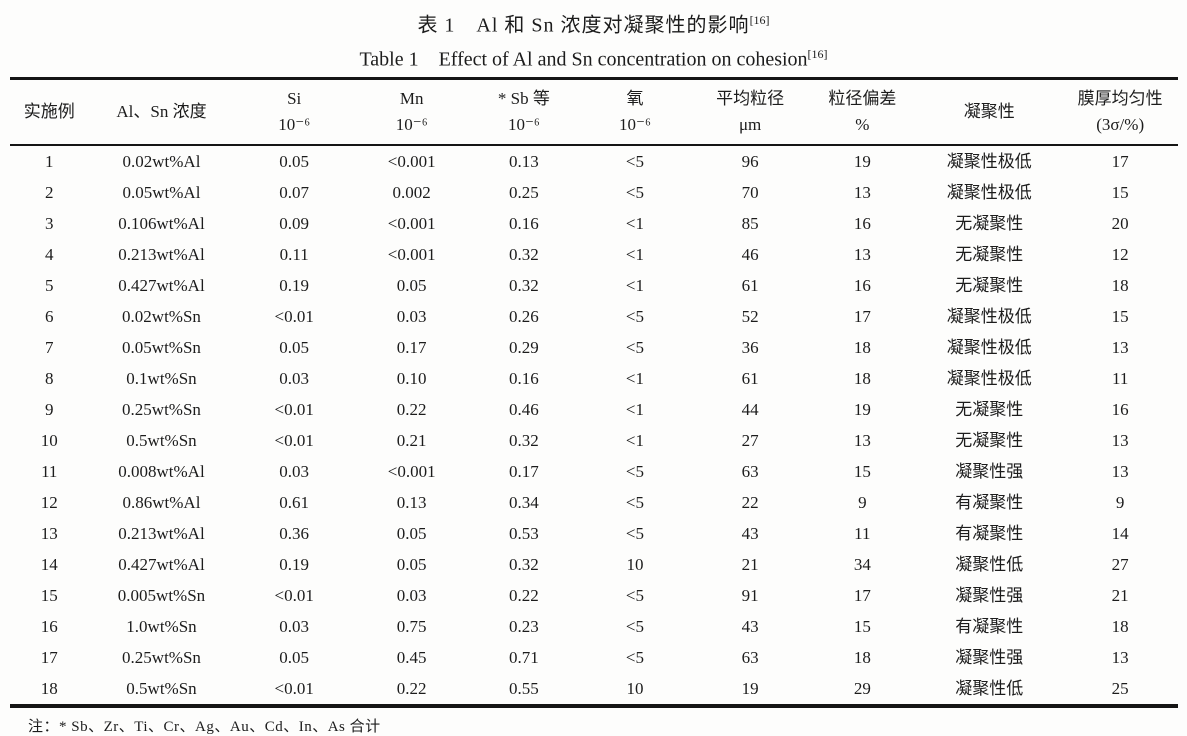 The image size is (1187, 736). Describe the element at coordinates (161, 285) in the screenshot. I see `table-cell: 0.427wt%Al` at that location.